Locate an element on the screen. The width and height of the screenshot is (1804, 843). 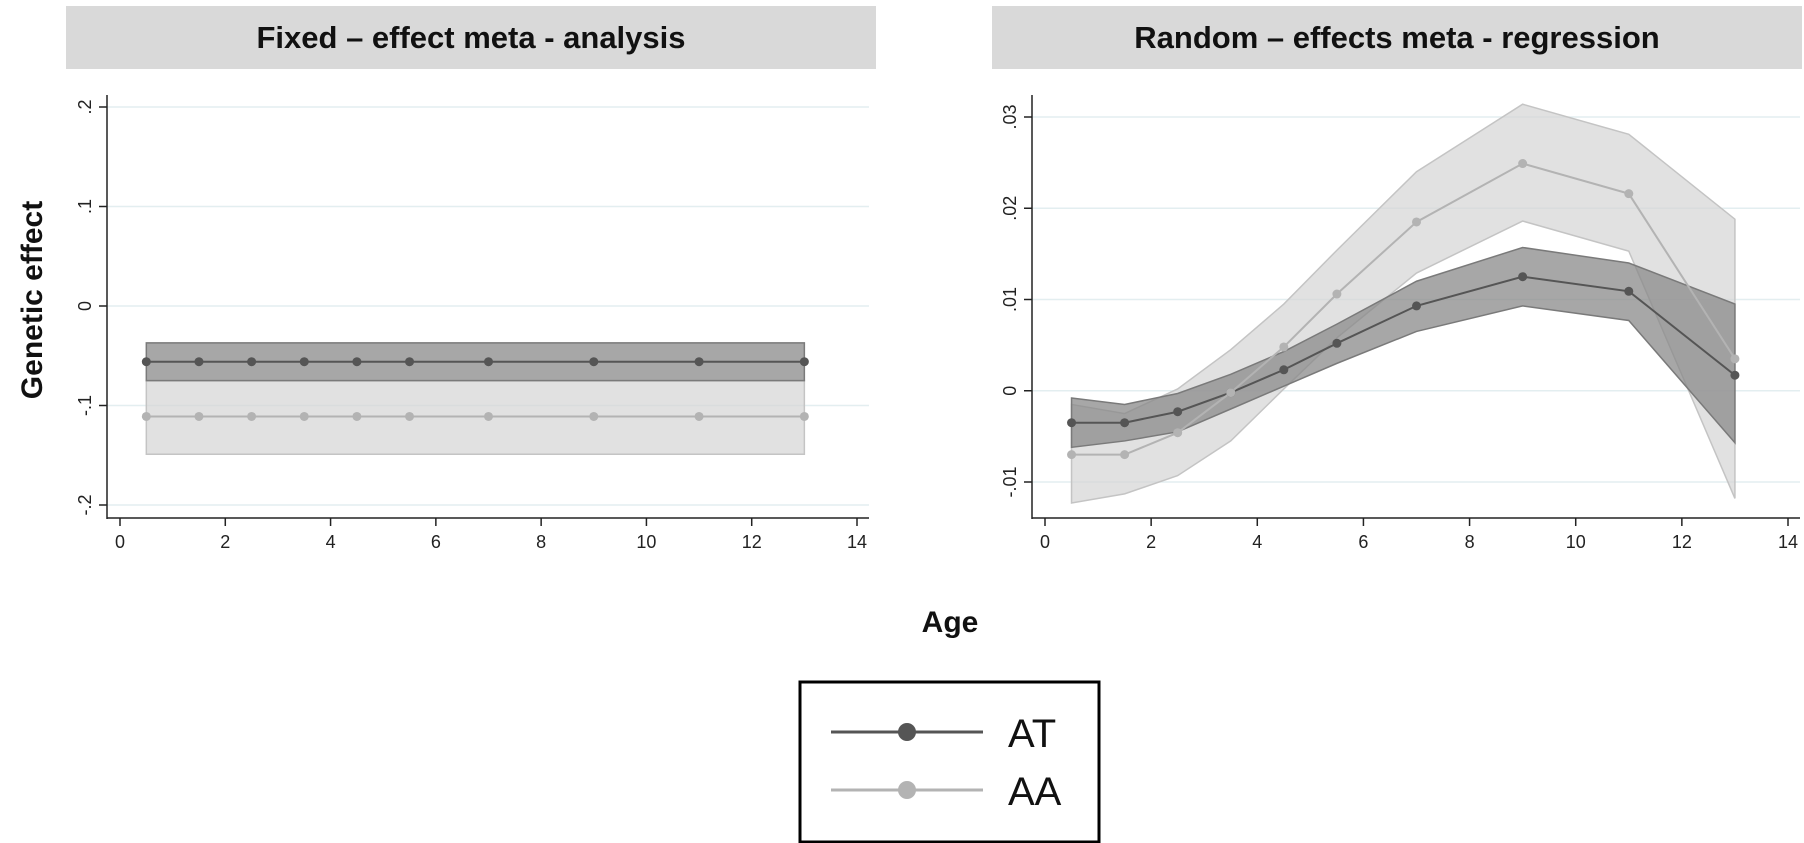
series-line-aa is located at coordinates (1403, 309).